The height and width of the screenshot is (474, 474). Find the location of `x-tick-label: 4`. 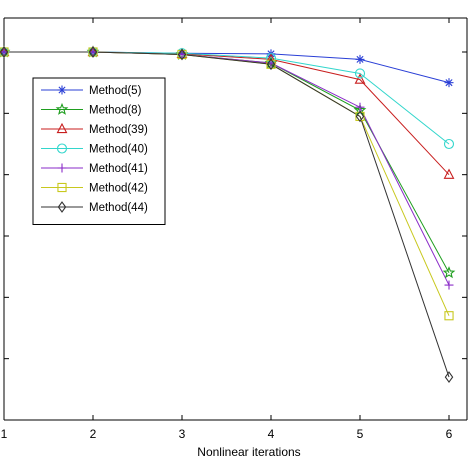

x-tick-label: 4 is located at coordinates (271, 434).